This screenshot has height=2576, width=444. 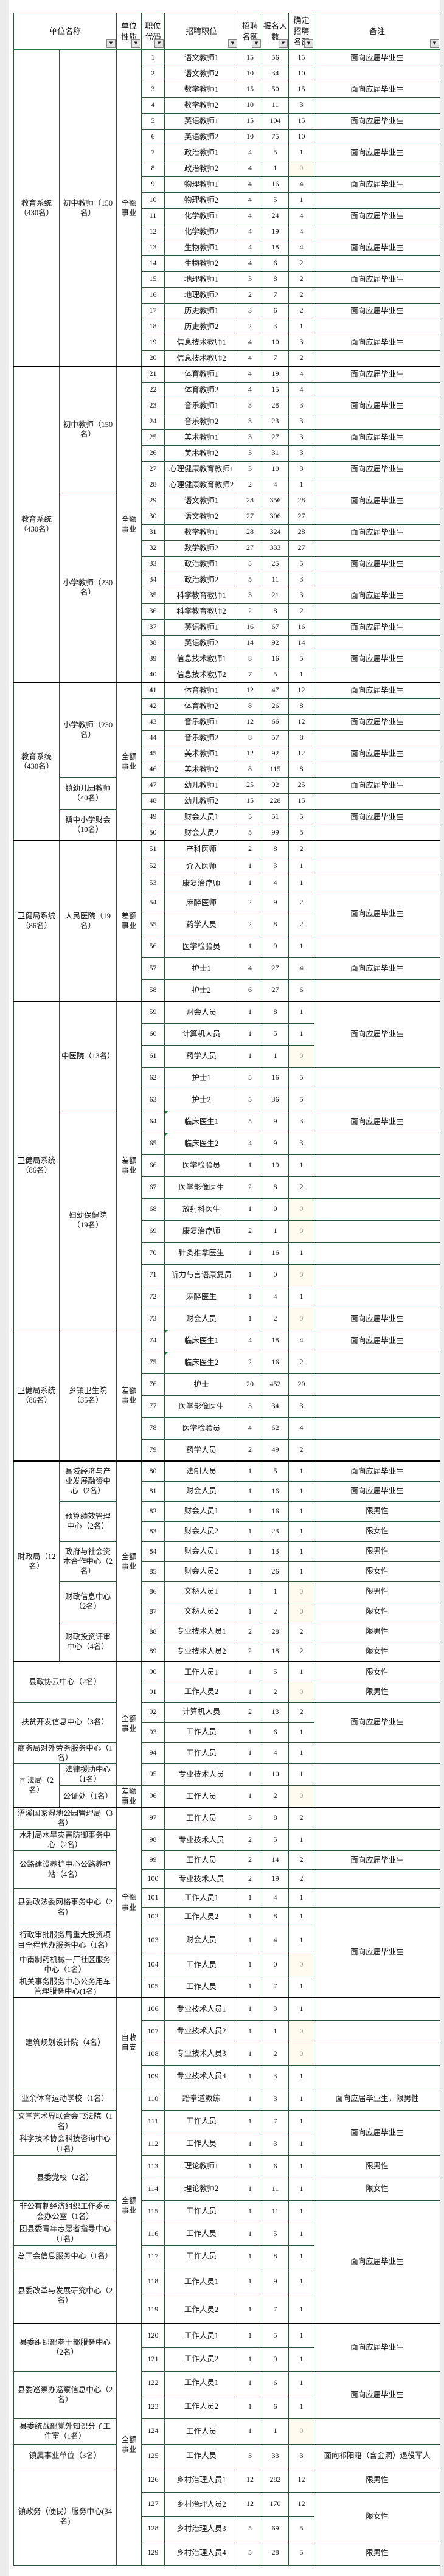 I want to click on applicants-cell: 8, so click(x=276, y=1187).